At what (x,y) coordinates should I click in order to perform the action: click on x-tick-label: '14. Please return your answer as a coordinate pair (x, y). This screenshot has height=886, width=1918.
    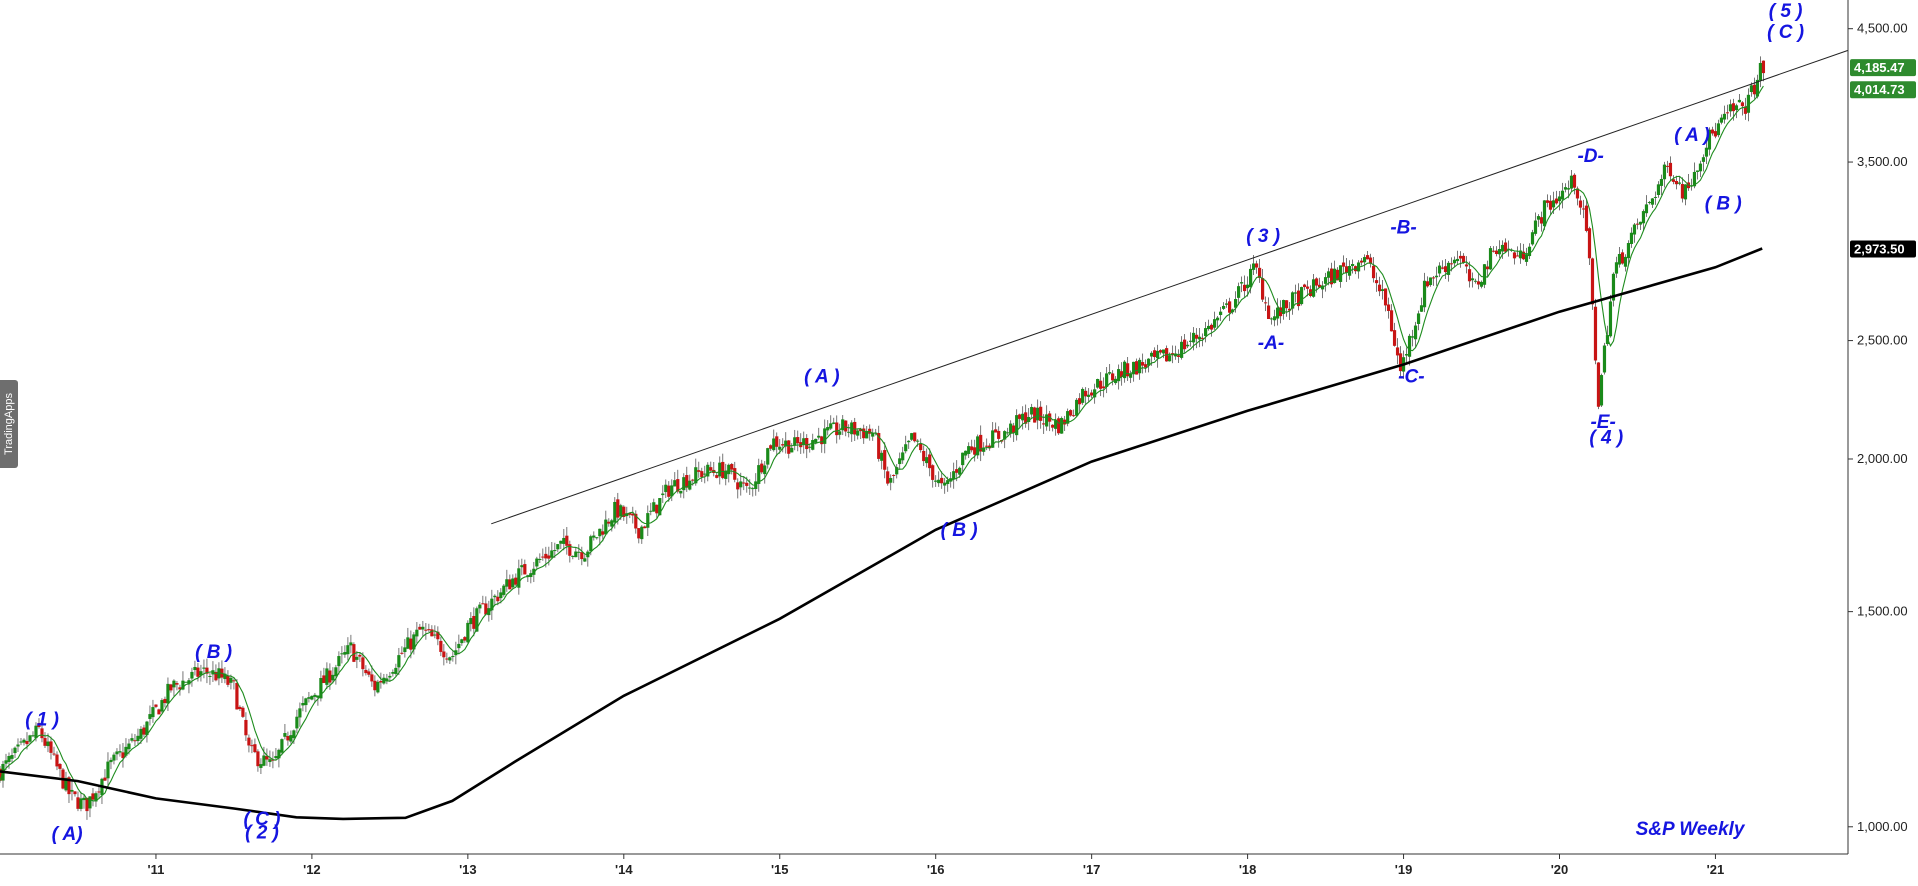
    Looking at the image, I should click on (624, 869).